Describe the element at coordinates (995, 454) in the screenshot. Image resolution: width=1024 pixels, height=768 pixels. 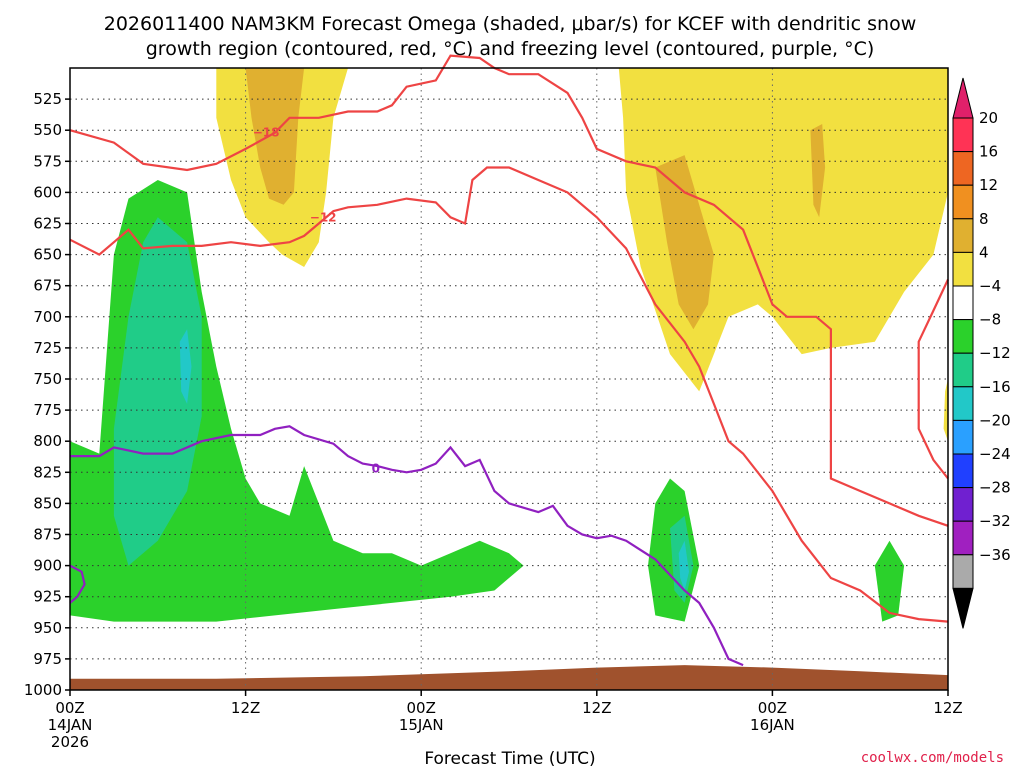
I see `colorbar-label-10: −24` at that location.